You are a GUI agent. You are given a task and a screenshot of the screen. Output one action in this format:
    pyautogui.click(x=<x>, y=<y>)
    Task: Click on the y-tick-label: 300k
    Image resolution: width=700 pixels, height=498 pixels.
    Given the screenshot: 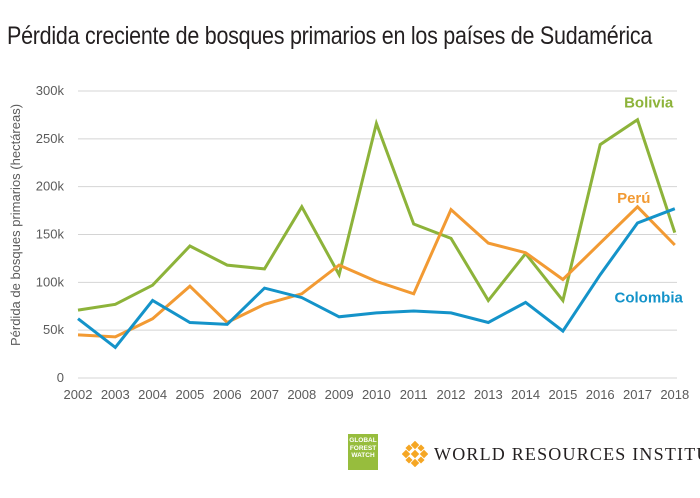 What is the action you would take?
    pyautogui.click(x=50, y=90)
    